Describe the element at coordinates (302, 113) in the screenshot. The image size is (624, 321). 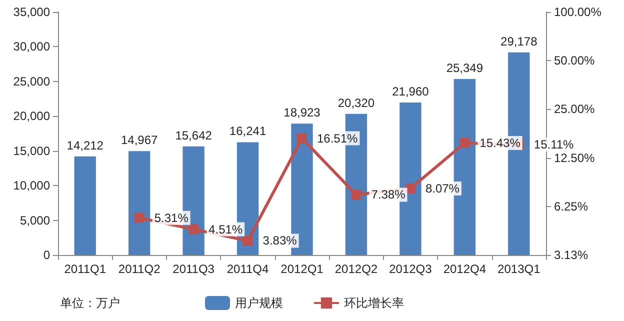
I see `data-label: 18,923` at that location.